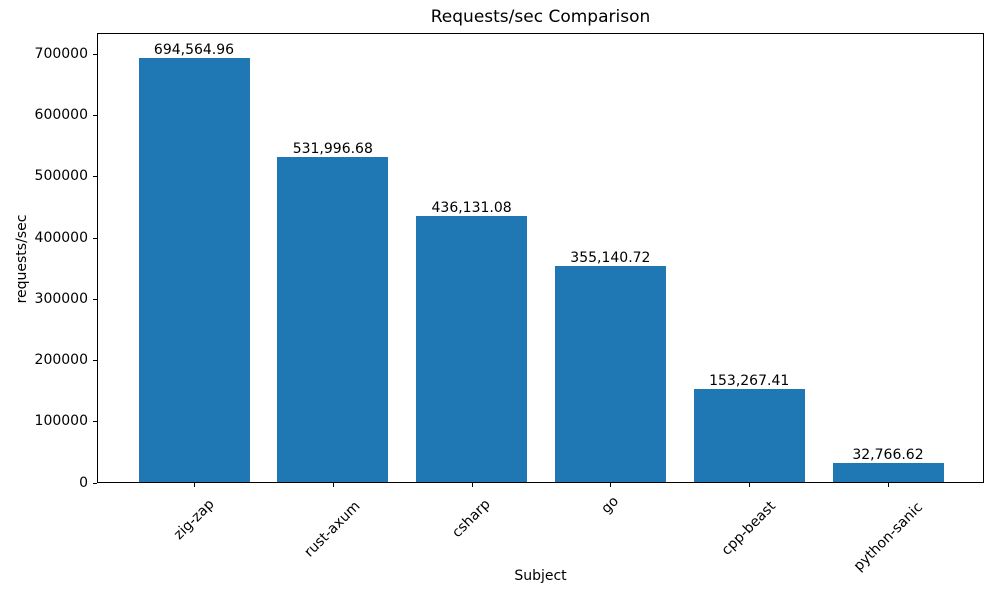  What do you see at coordinates (540, 17) in the screenshot?
I see `chart-title: Requests/sec Comparison` at bounding box center [540, 17].